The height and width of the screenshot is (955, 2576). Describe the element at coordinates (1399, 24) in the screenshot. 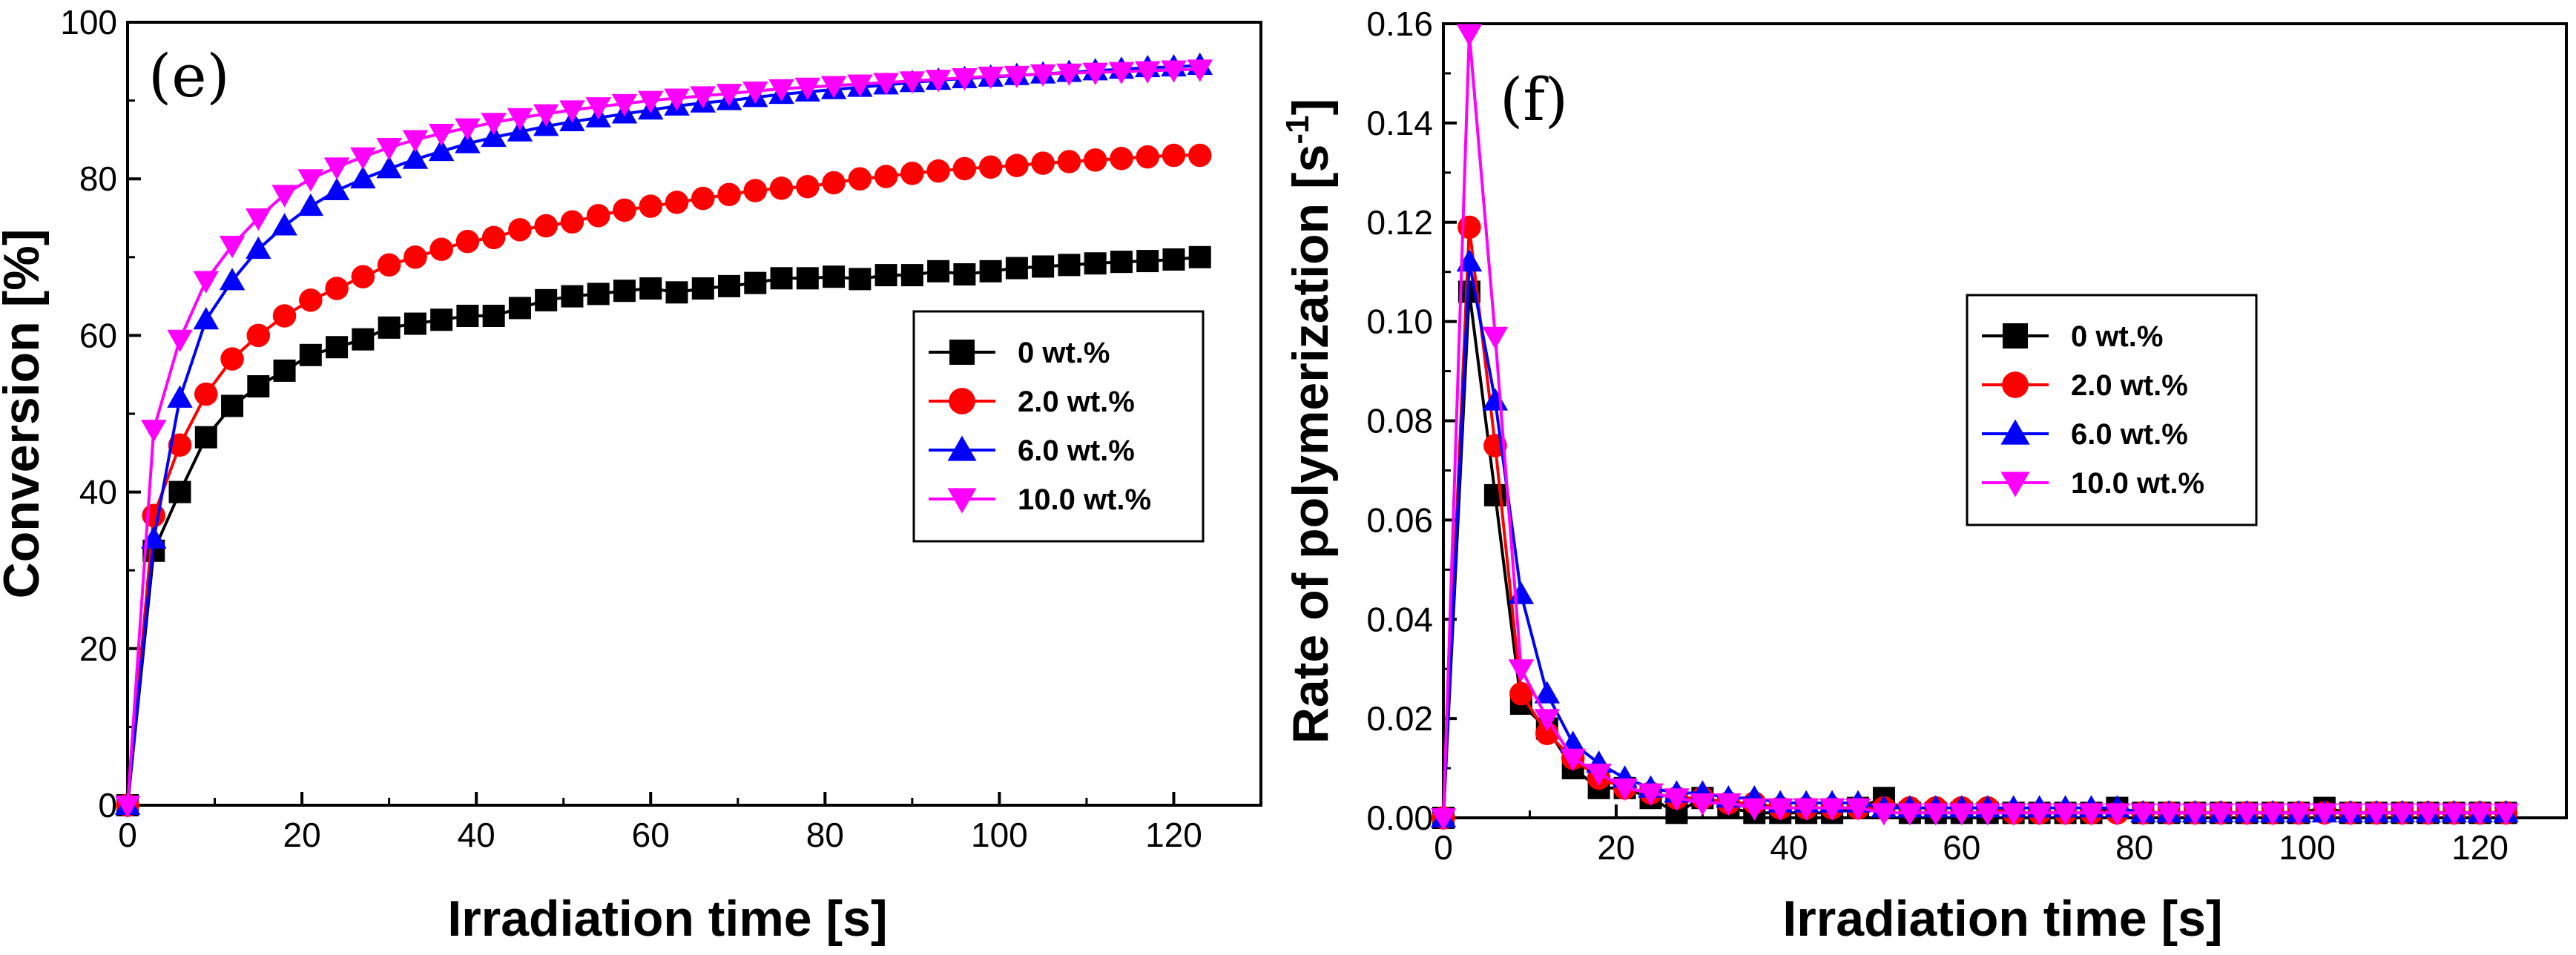

I see `y-tick-label: 0.16` at that location.